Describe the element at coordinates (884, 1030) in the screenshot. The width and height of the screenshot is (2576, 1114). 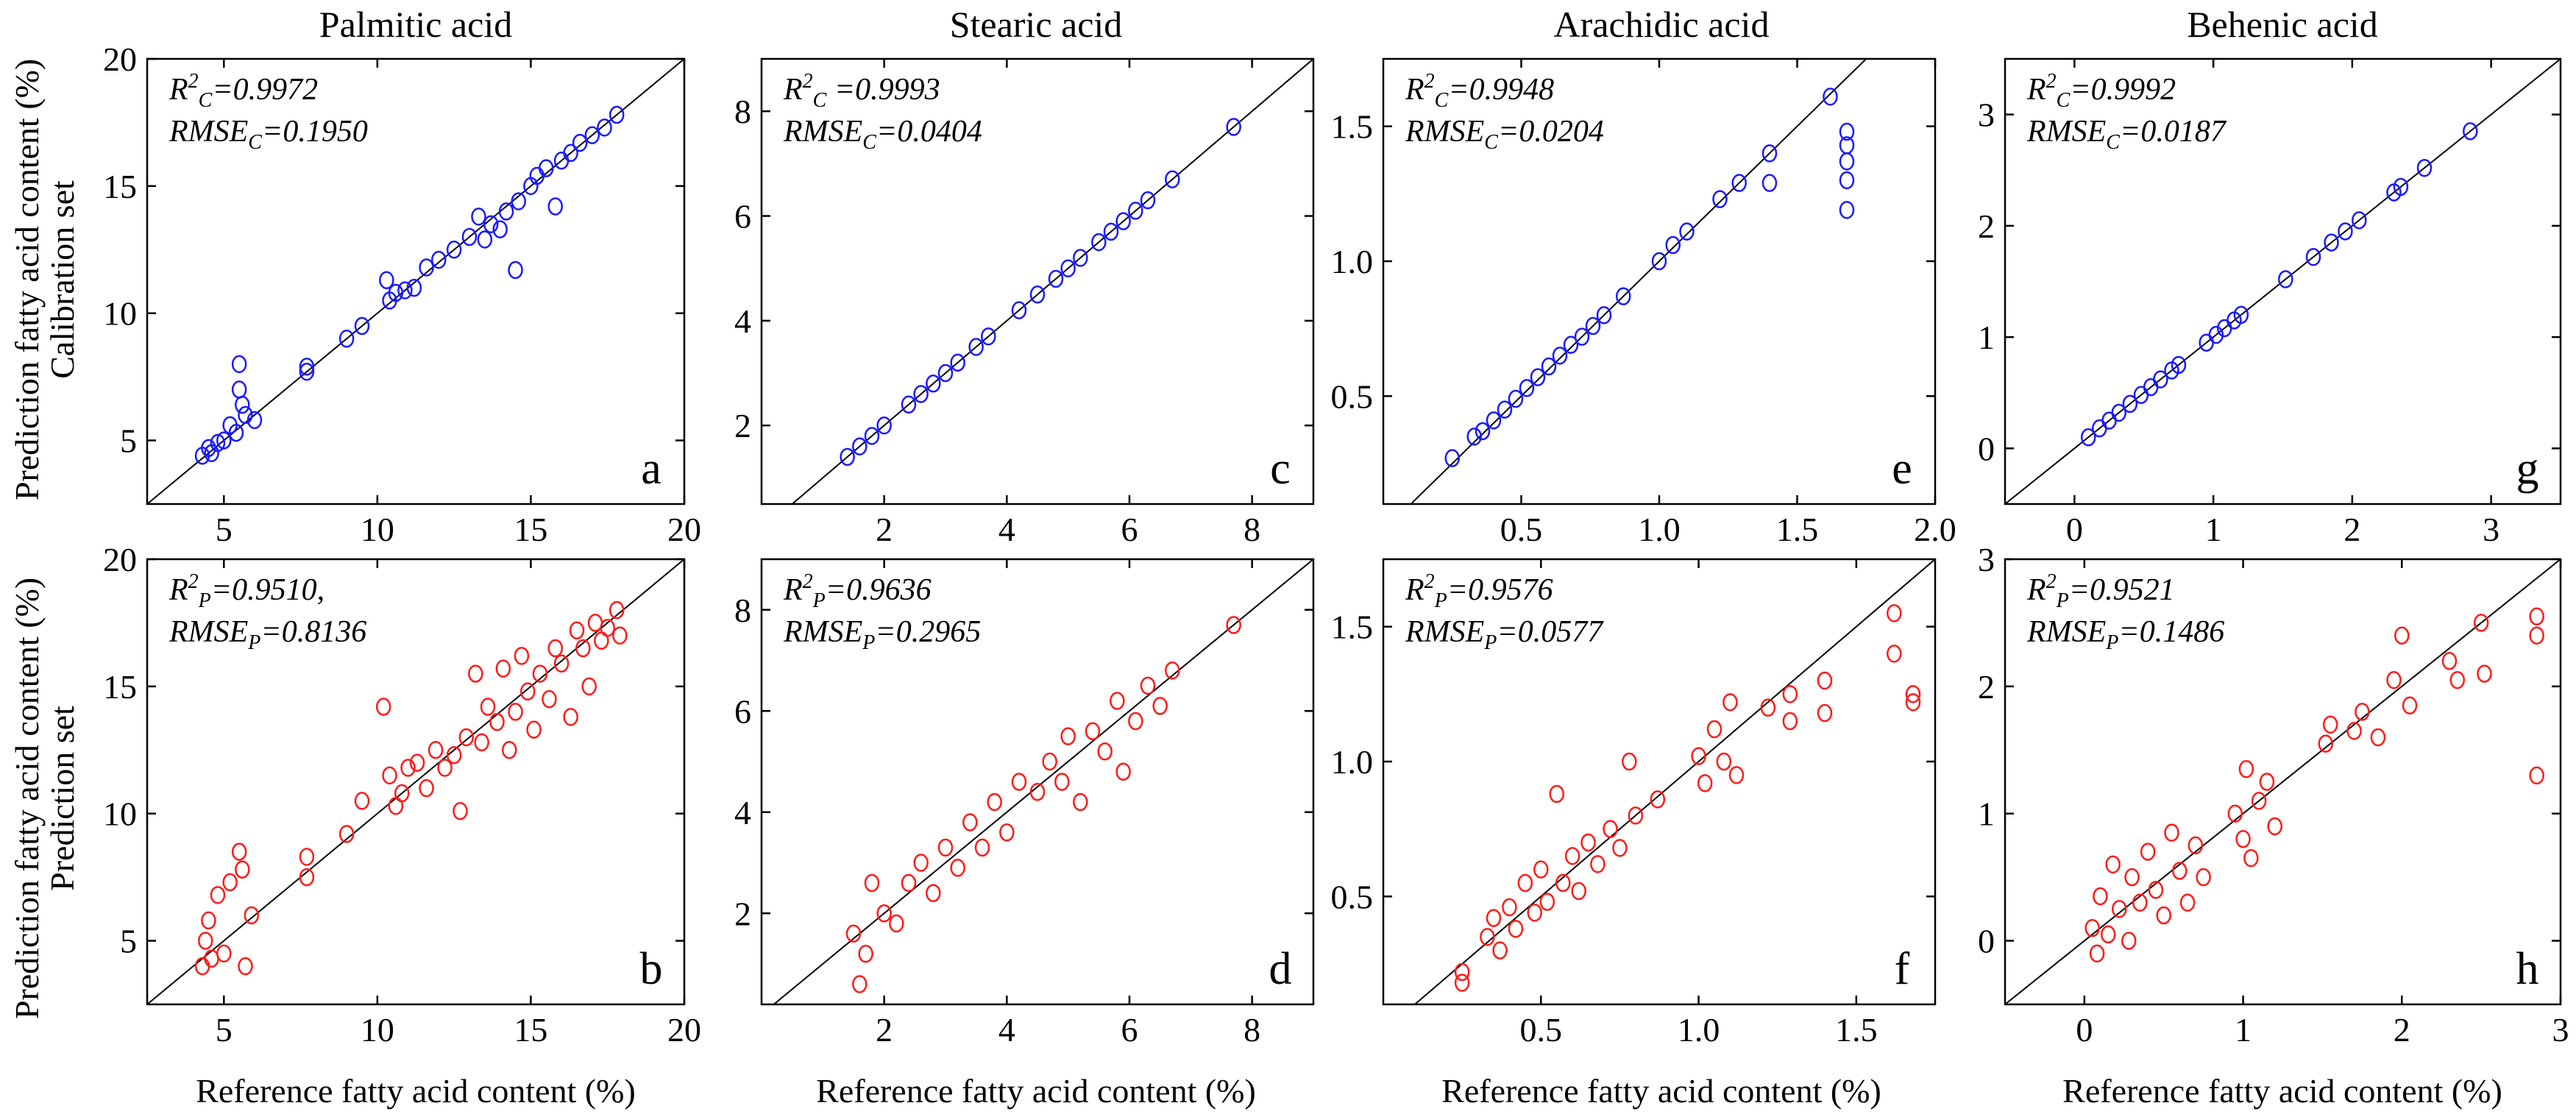
I see `x-tick-label: 2` at that location.